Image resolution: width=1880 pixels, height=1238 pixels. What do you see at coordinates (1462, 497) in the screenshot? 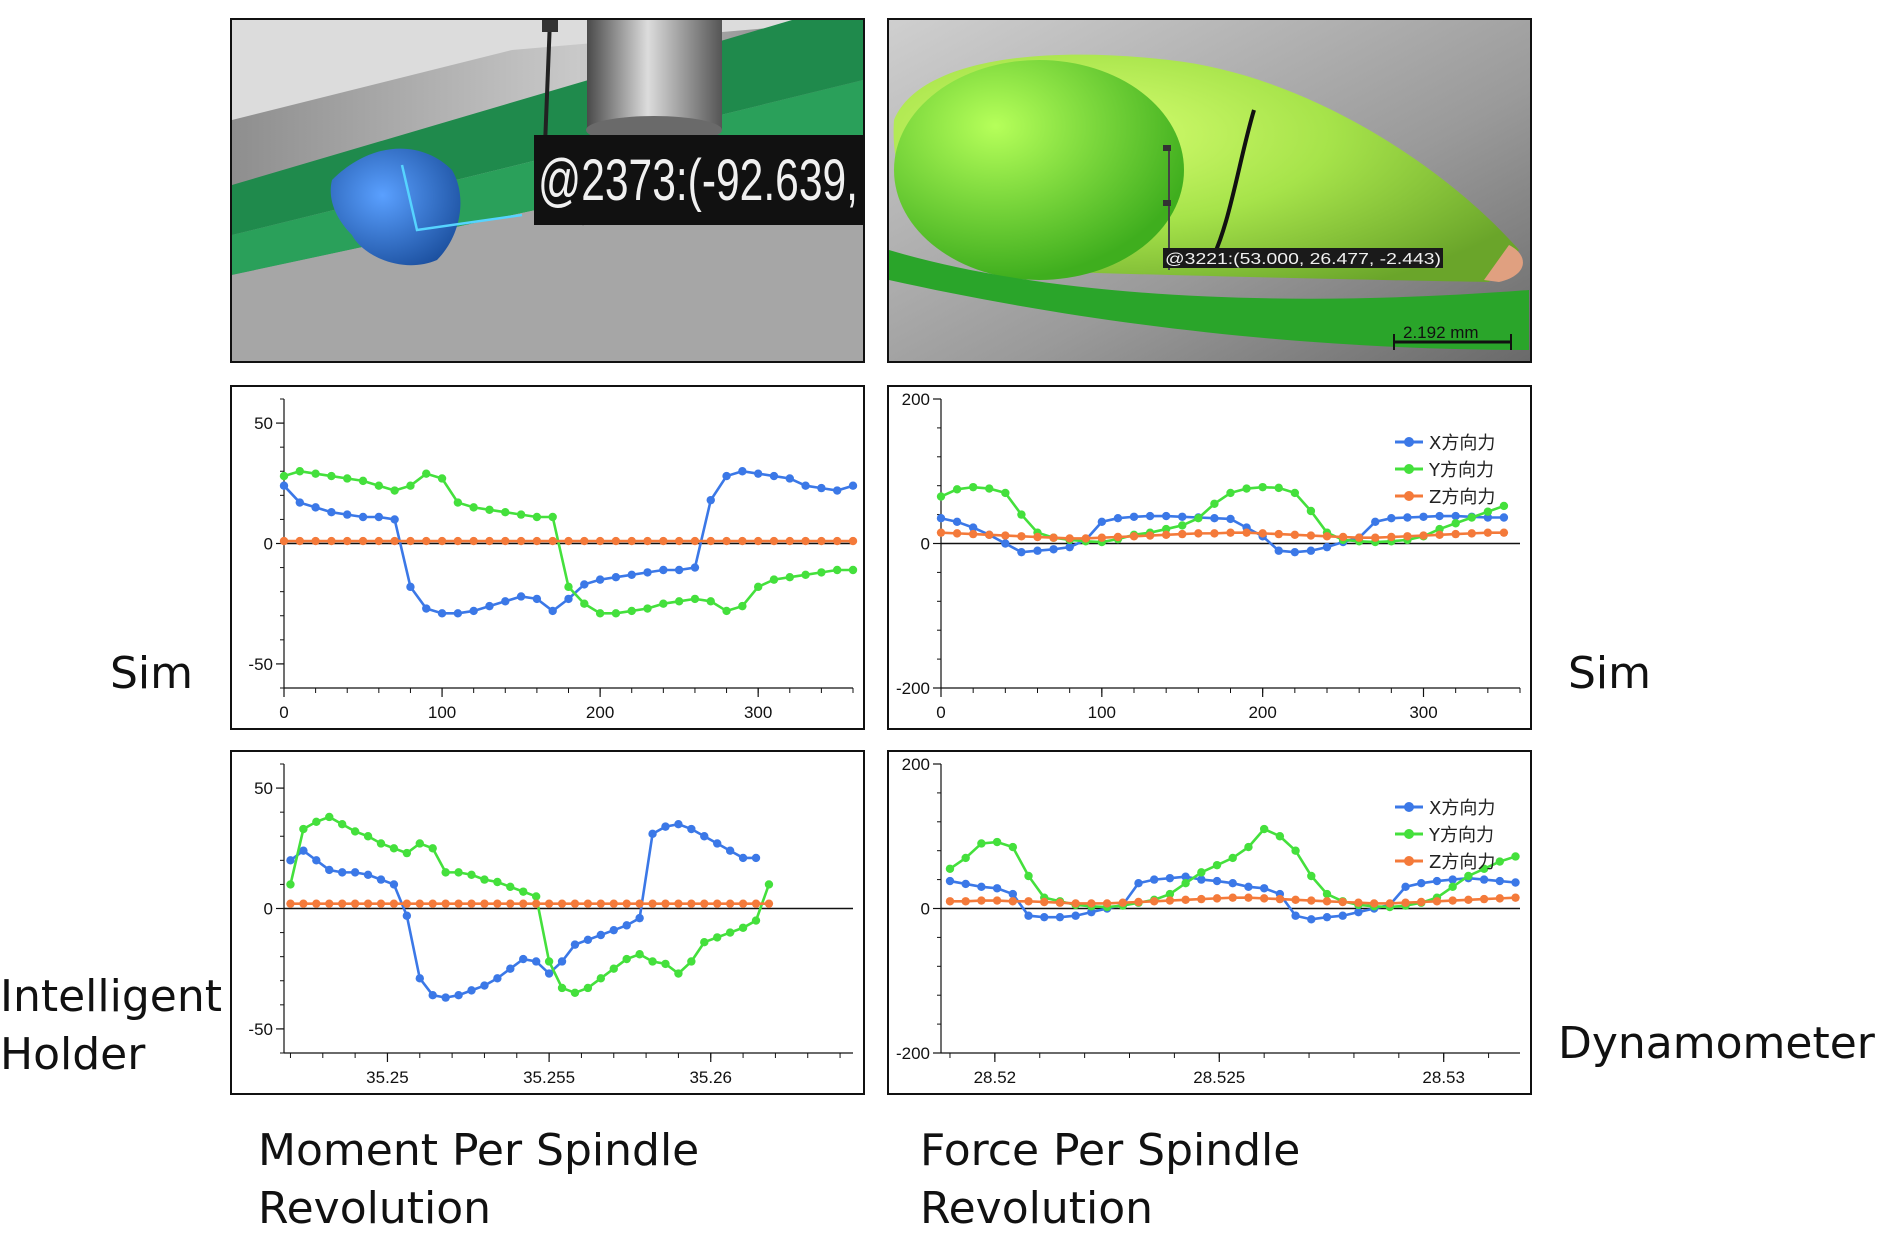
I see `legend-label: Z方向力` at bounding box center [1462, 497].